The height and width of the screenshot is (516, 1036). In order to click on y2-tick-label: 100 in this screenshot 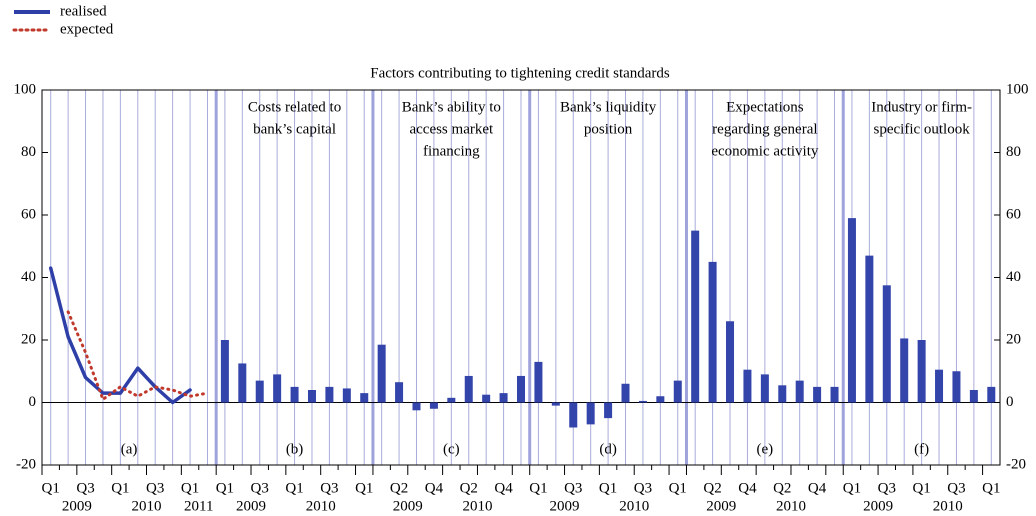, I will do `click(1017, 89)`.